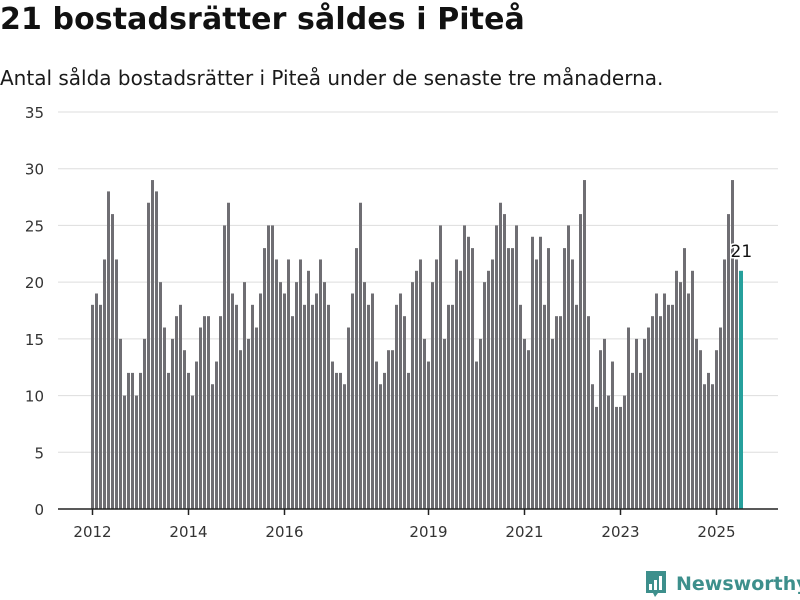  I want to click on y-tick-label: 35, so click(34, 113).